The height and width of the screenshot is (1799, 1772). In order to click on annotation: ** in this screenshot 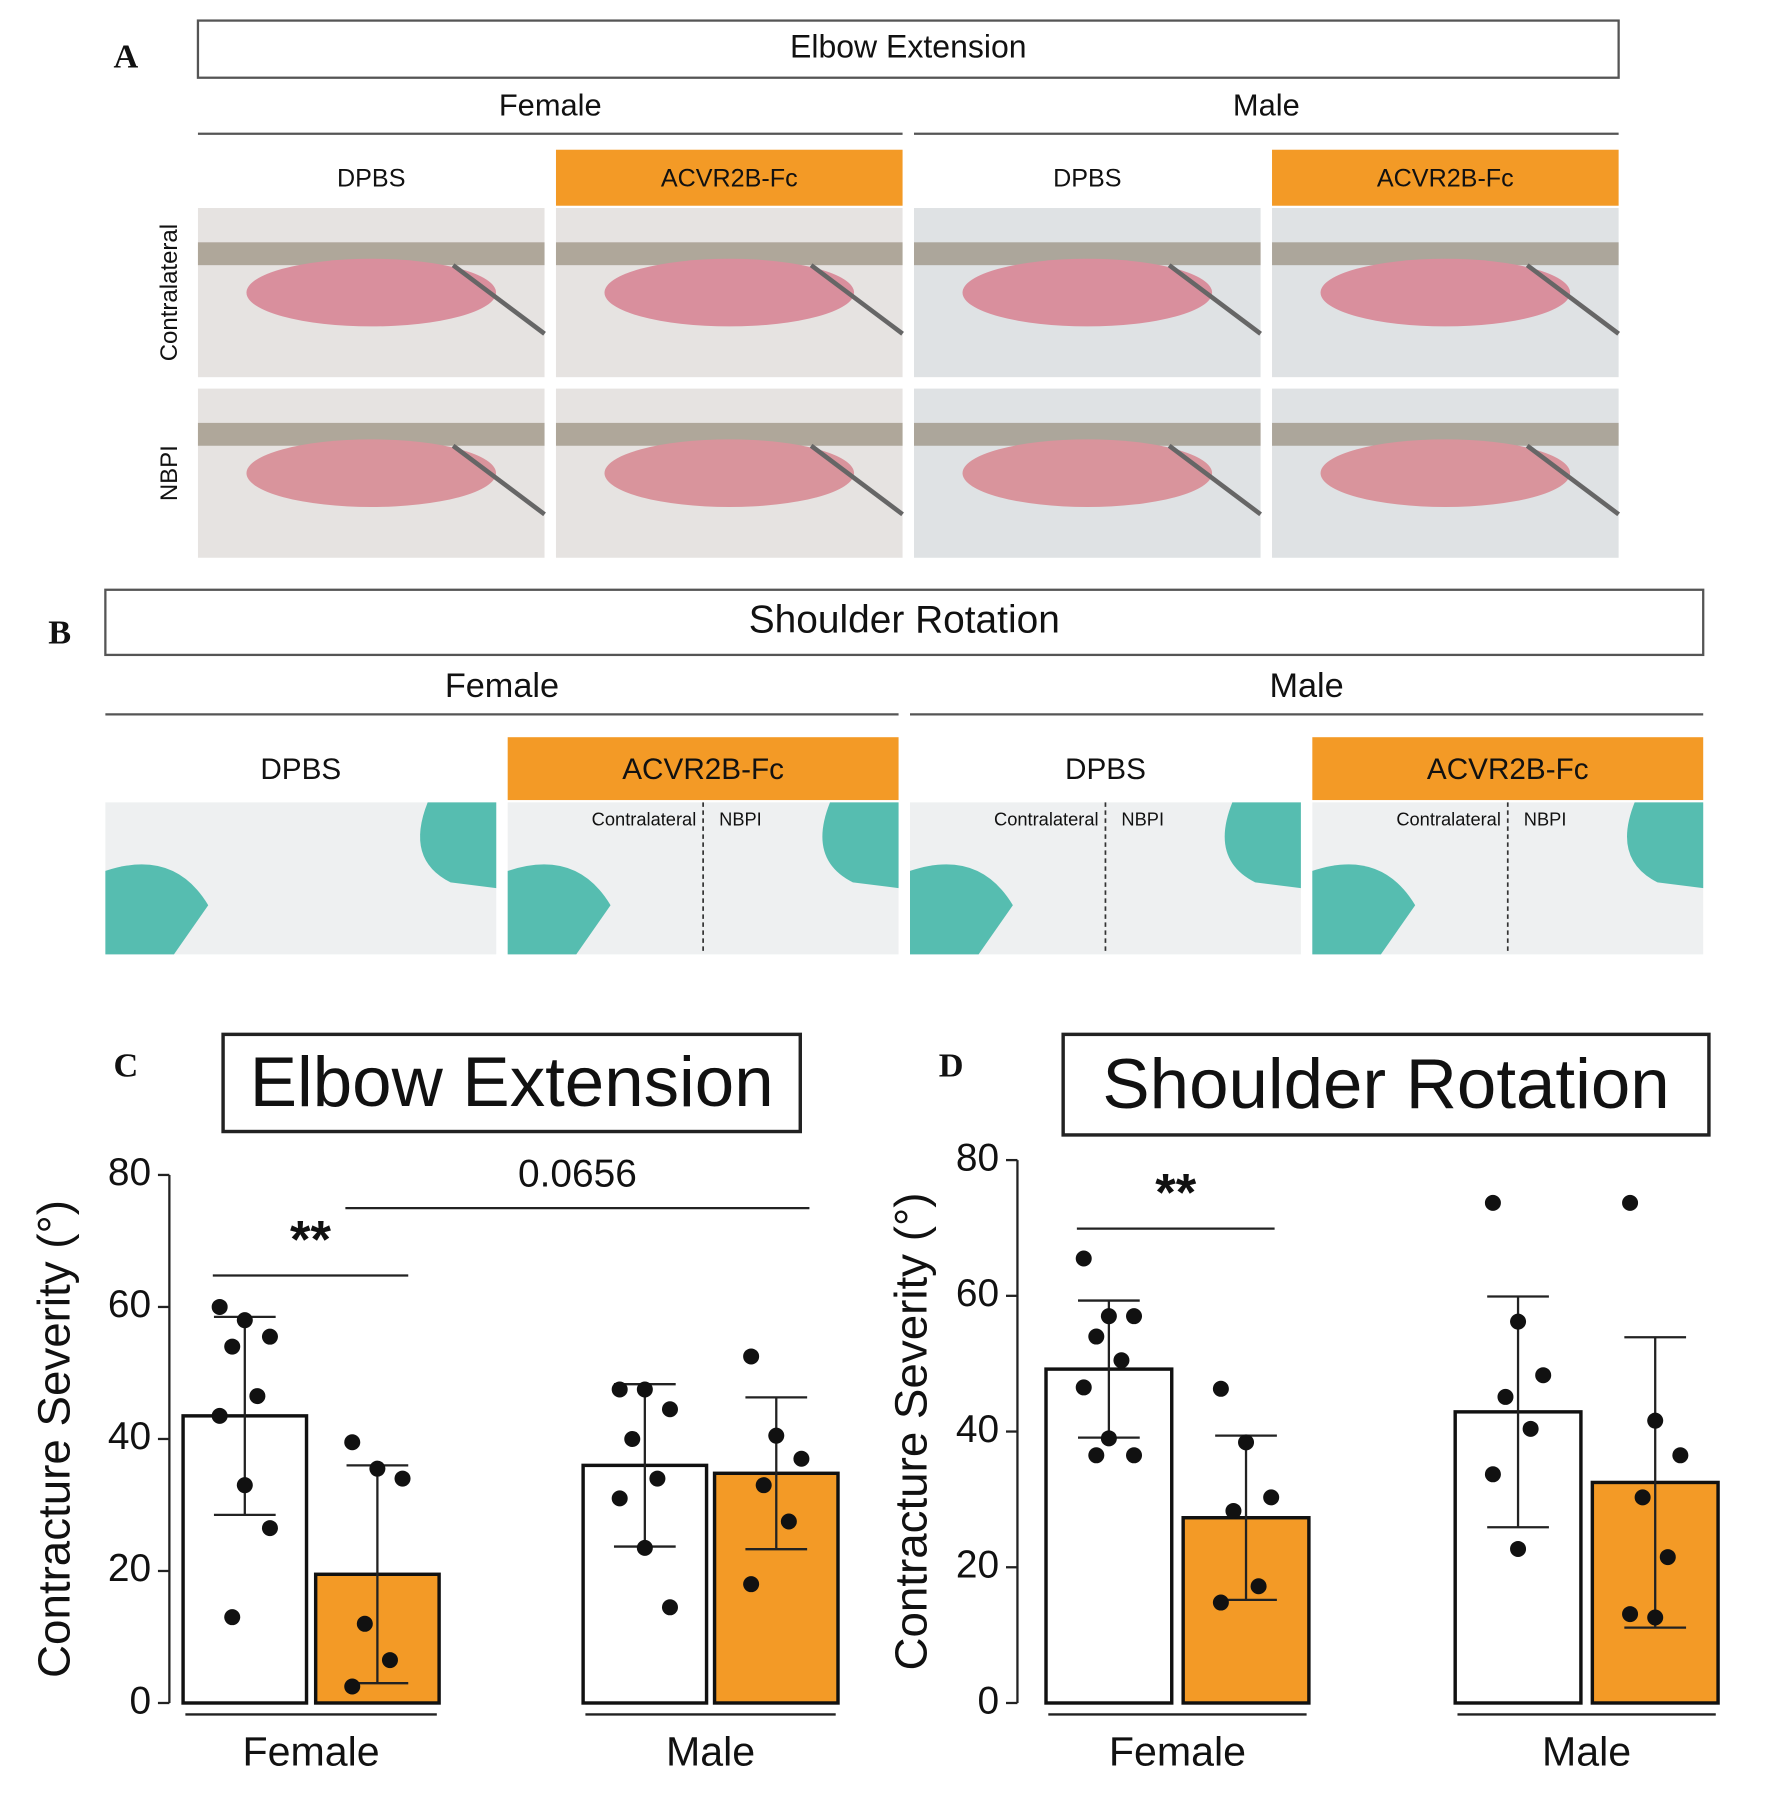, I will do `click(1175, 1193)`.